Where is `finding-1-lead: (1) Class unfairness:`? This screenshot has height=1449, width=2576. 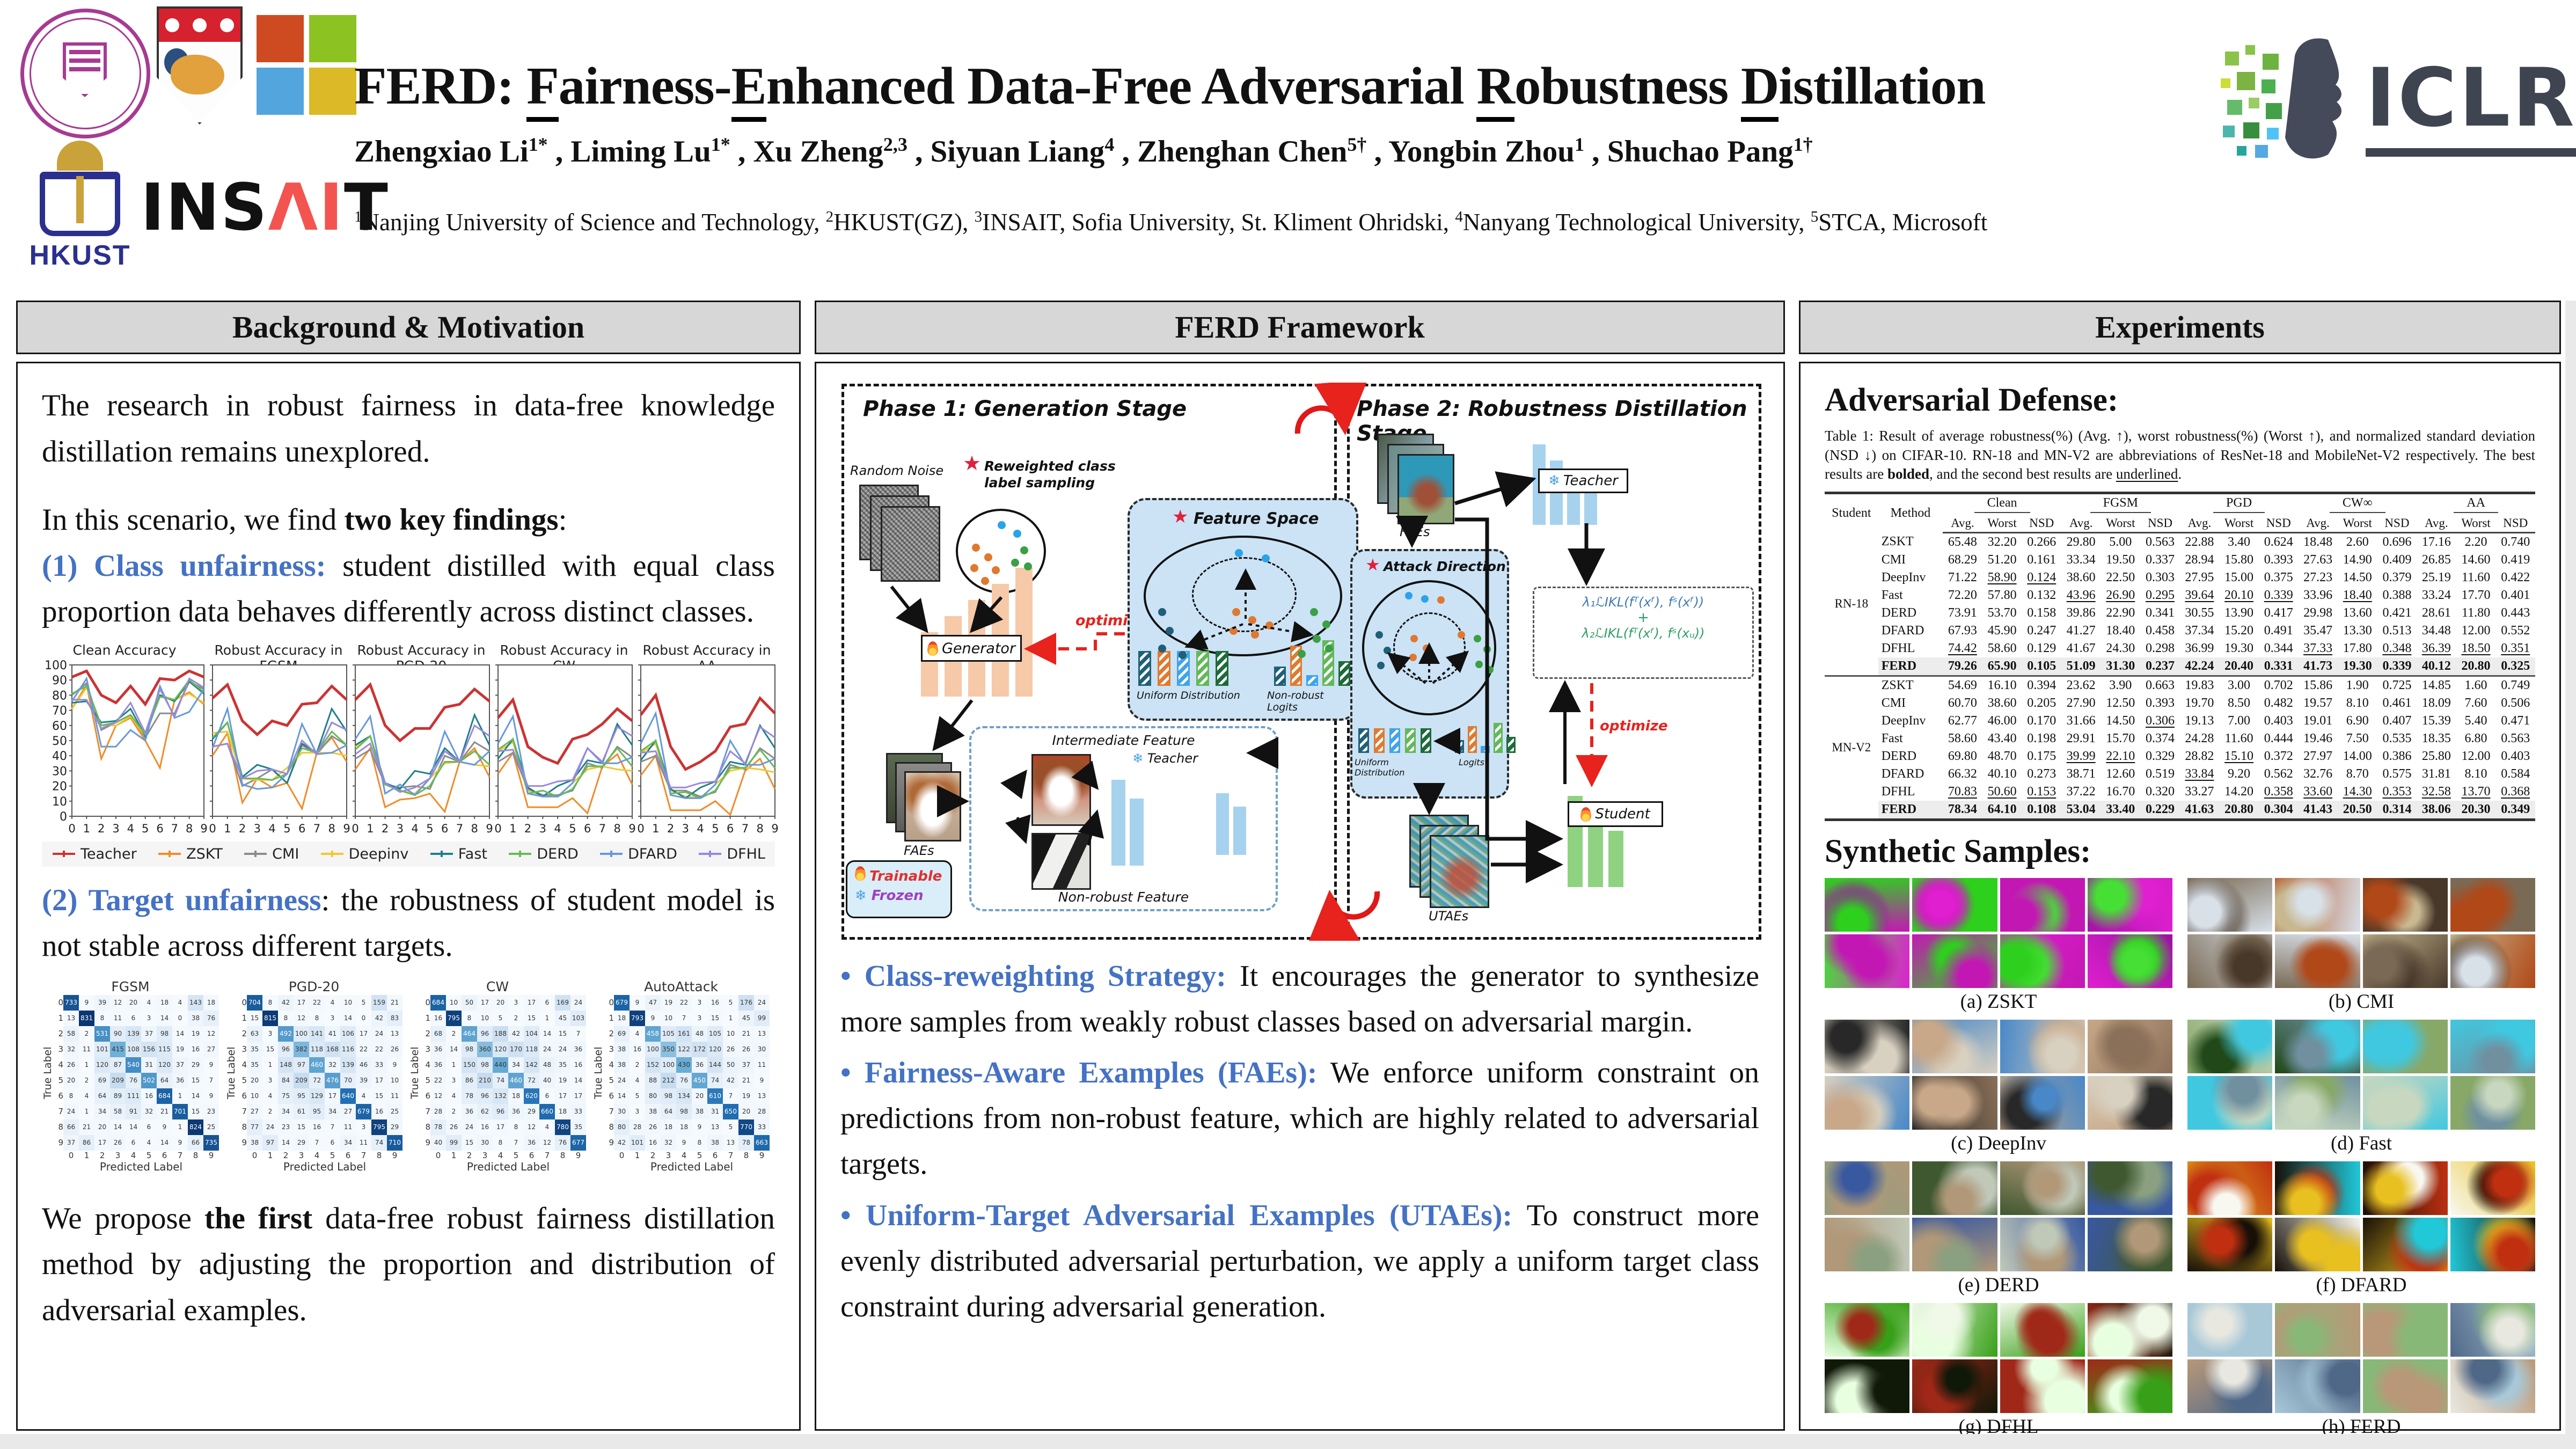
finding-1-lead: (1) Class unfairness: is located at coordinates (184, 565).